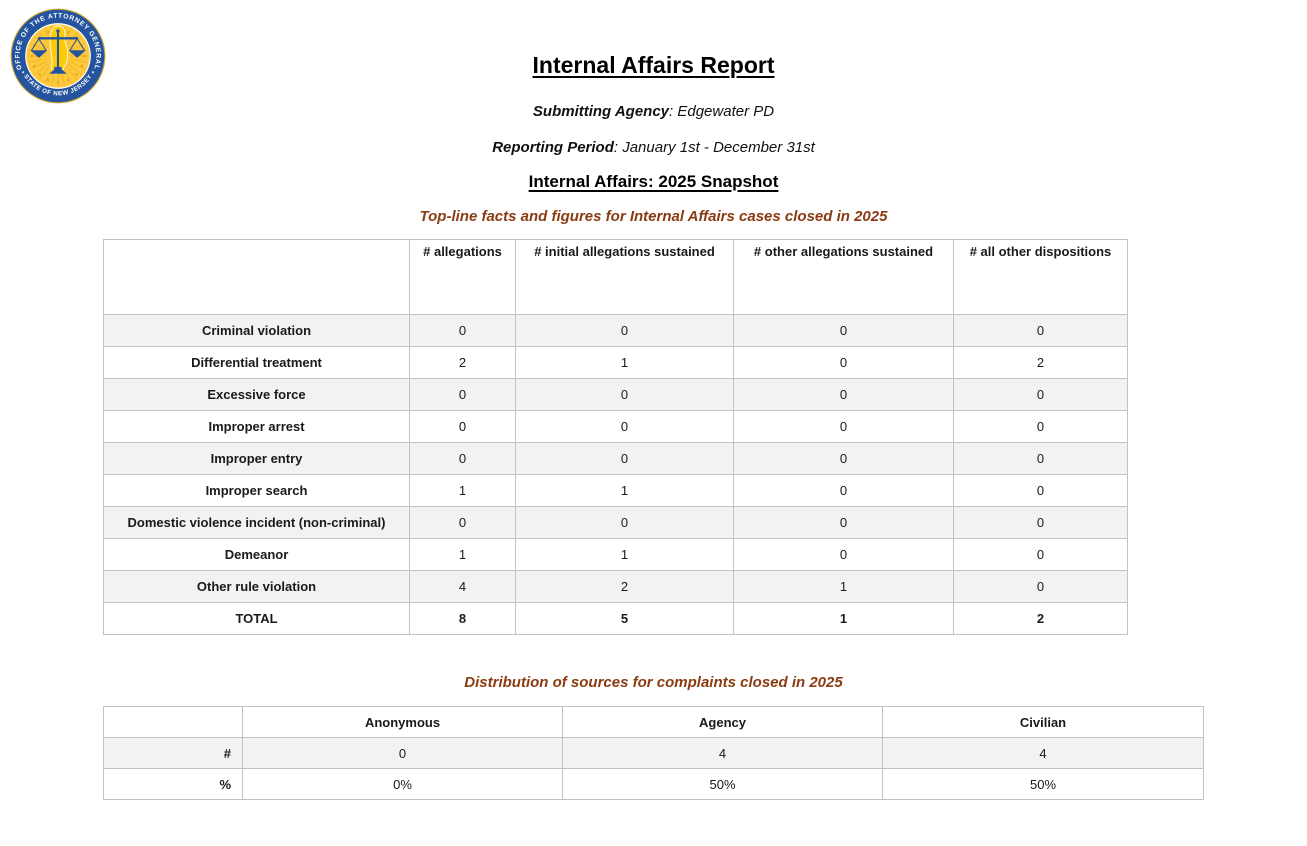 The height and width of the screenshot is (846, 1307). I want to click on page-title: Internal Affairs Report, so click(653, 65).